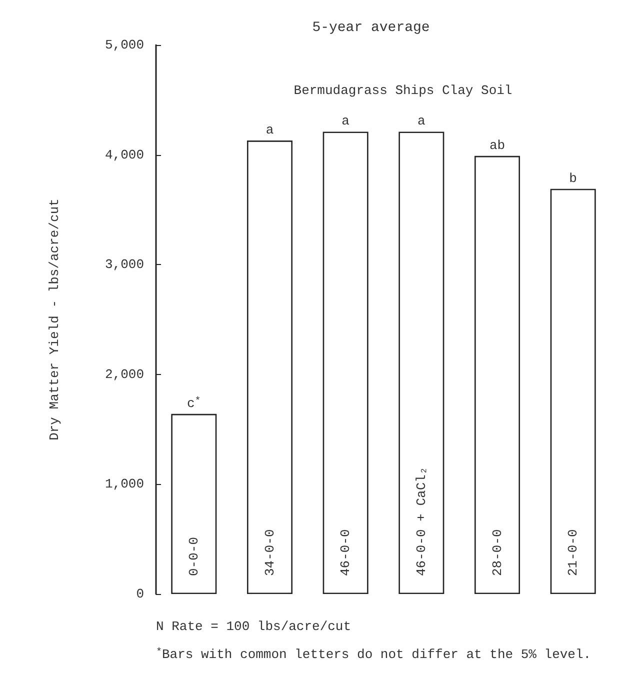  What do you see at coordinates (371, 28) in the screenshot?
I see `chart-title: 5-year average` at bounding box center [371, 28].